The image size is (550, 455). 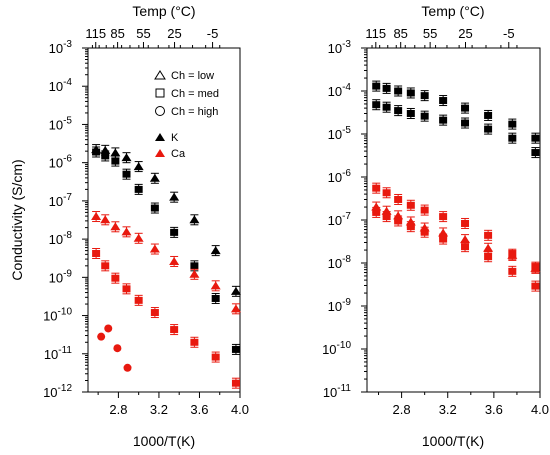 I want to click on right-y-tick-label: 10⁻⁷, so click(x=340, y=219).